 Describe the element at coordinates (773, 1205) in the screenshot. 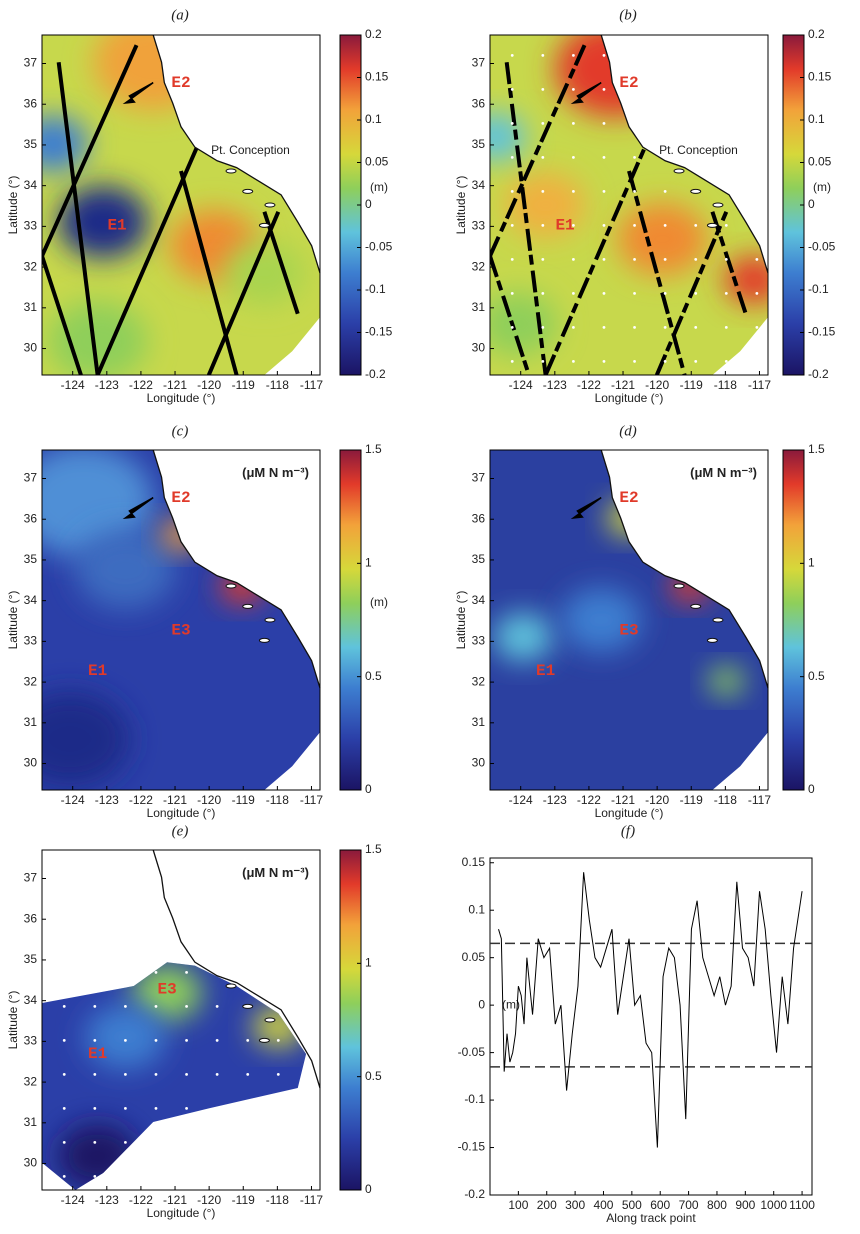

I see `x-tick-label: 1000` at that location.